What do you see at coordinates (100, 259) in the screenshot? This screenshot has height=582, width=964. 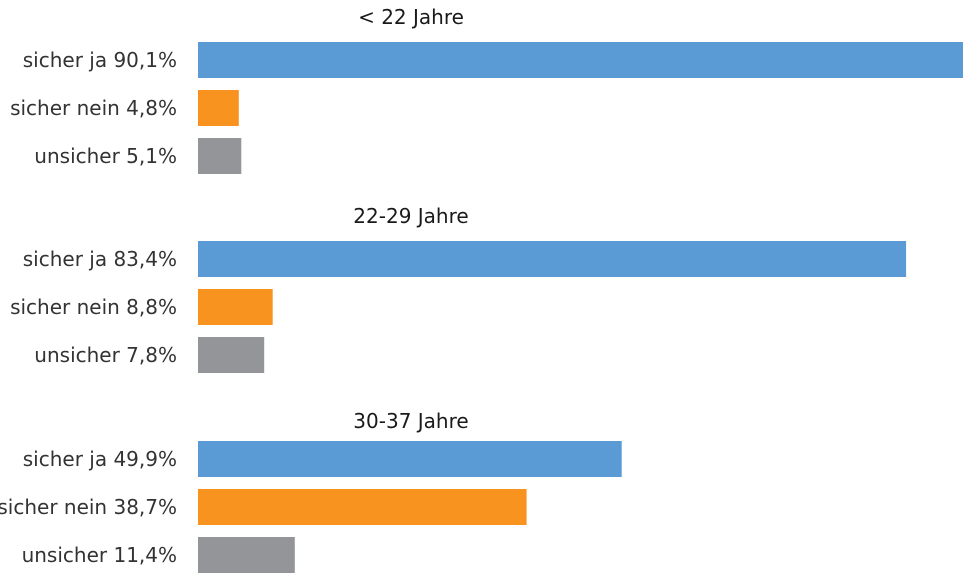 I see `bar-label: sicher ja 83,4%` at bounding box center [100, 259].